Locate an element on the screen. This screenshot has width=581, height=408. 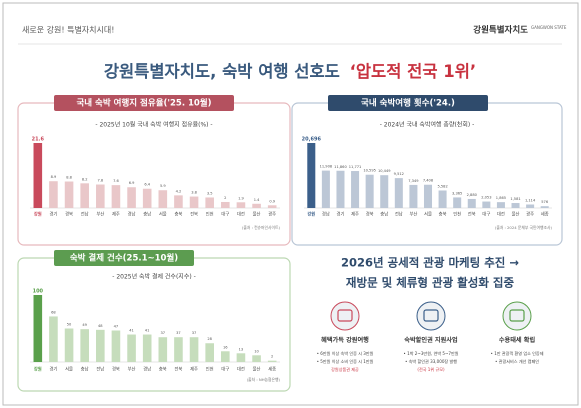
card-line: • 1만 관광객 환영 업소 인증제 is located at coordinates (517, 353).